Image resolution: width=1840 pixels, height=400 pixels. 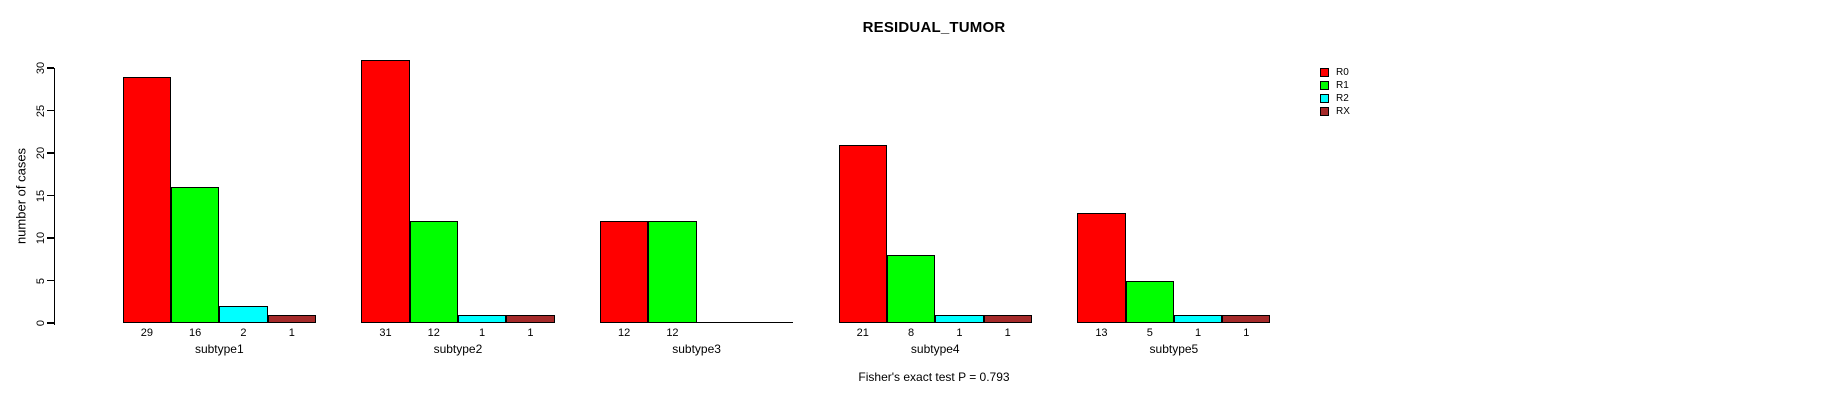 What do you see at coordinates (1342, 98) in the screenshot?
I see `legend-label-R2: R2` at bounding box center [1342, 98].